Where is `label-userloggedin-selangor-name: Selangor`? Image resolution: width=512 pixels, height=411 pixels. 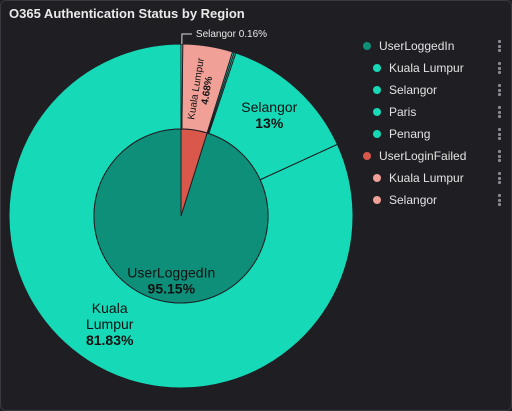
label-userloggedin-selangor-name: Selangor is located at coordinates (269, 107).